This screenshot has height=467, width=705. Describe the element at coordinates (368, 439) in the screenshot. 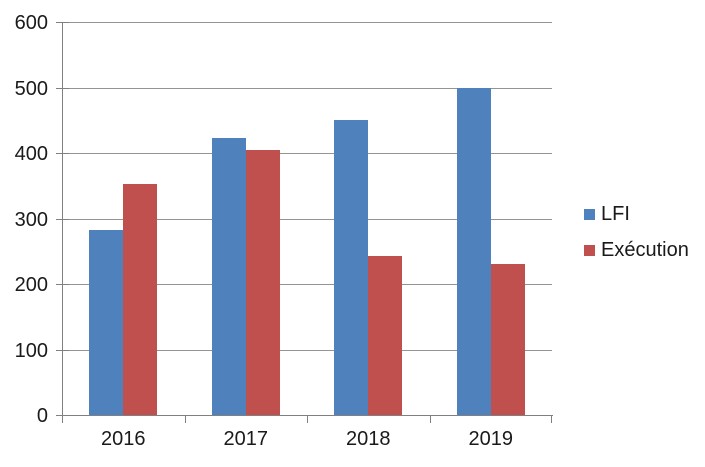

I see `x-axis-label-2018: 2018` at that location.